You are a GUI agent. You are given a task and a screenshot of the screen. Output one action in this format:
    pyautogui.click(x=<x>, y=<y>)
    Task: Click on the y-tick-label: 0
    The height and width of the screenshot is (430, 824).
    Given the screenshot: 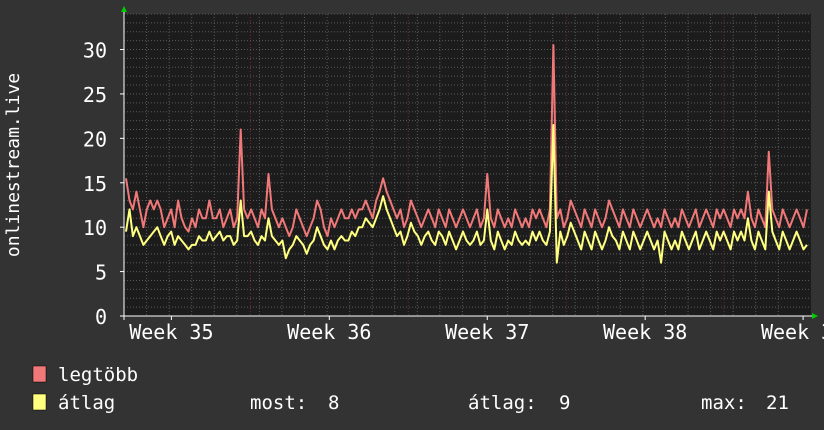 What is the action you would take?
    pyautogui.click(x=101, y=317)
    